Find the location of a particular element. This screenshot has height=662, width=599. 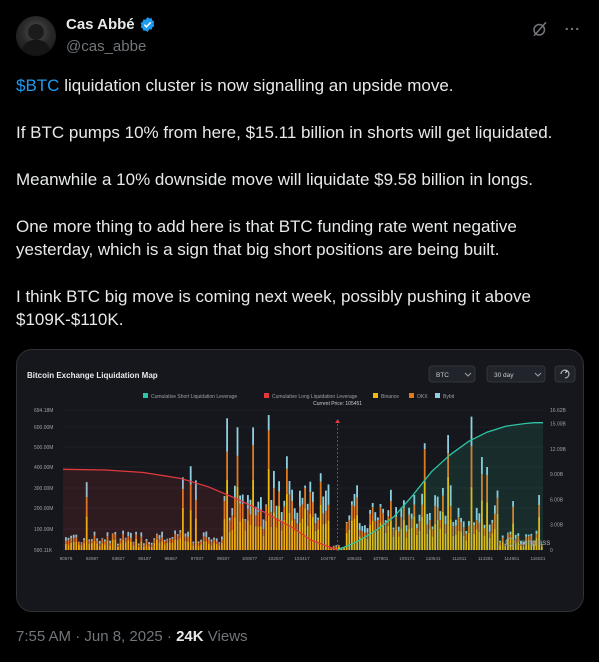

legend-item: Cumulative Short Liquidation Leverage is located at coordinates (190, 396).